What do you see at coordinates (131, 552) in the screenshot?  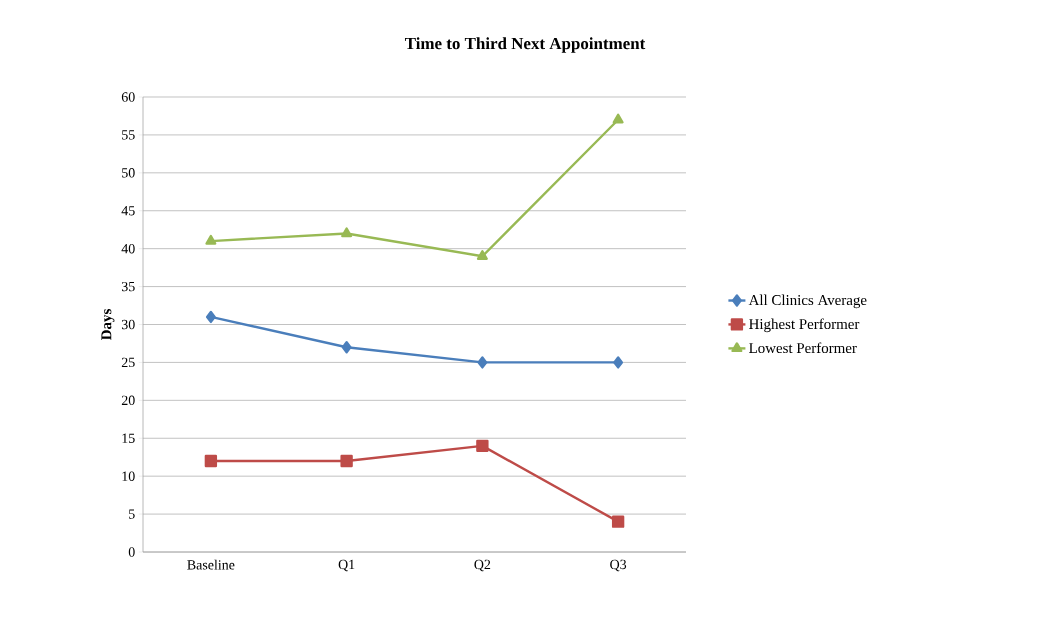 I see `y-tick-label: 0` at bounding box center [131, 552].